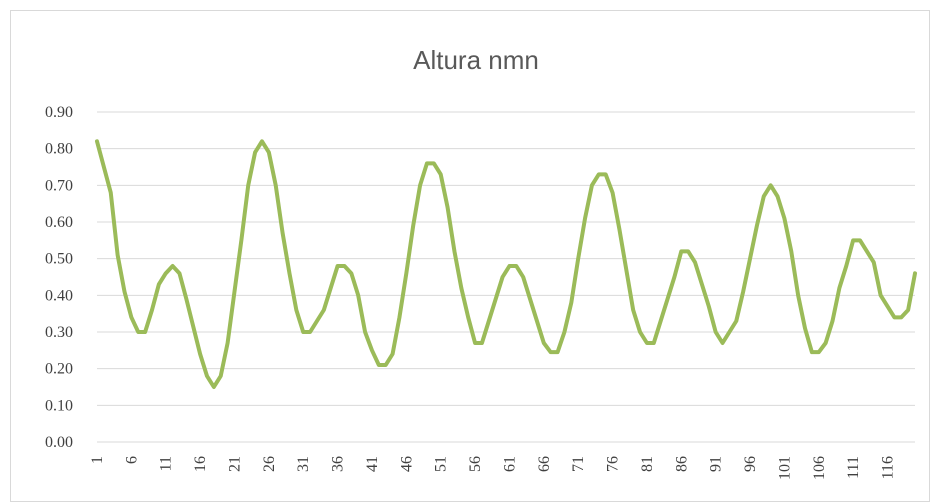 Image resolution: width=932 pixels, height=504 pixels. Describe the element at coordinates (59, 112) in the screenshot. I see `y-tick-label: 0.90` at that location.